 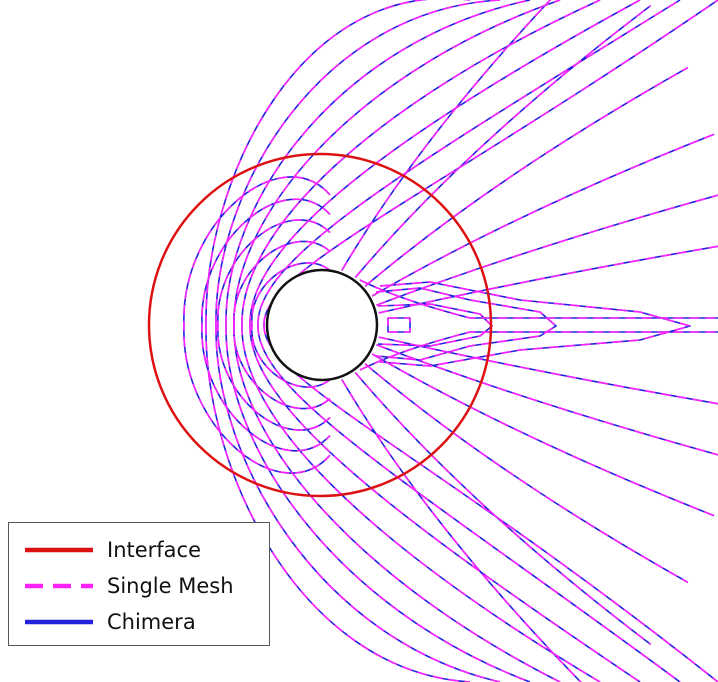 I want to click on legend-swatch-single-mesh, so click(x=59, y=586).